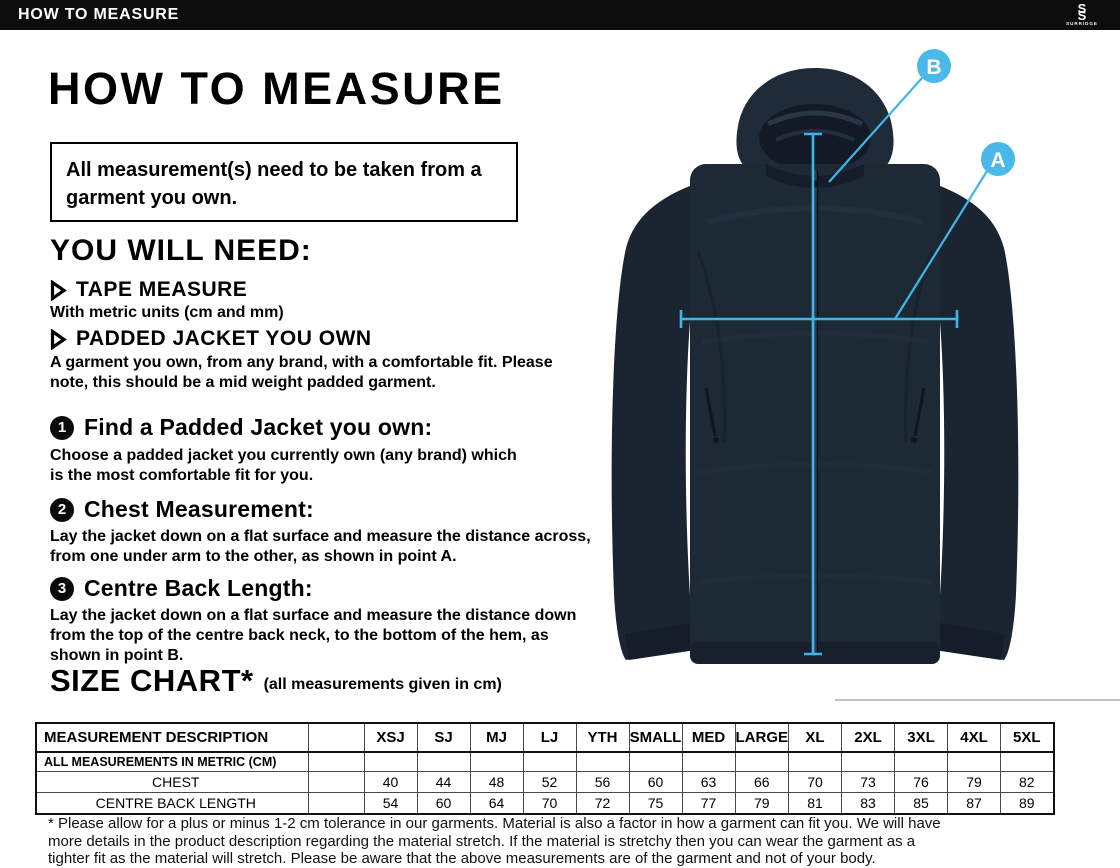 The image size is (1120, 868). Describe the element at coordinates (921, 803) in the screenshot. I see `table-cell: 85` at that location.